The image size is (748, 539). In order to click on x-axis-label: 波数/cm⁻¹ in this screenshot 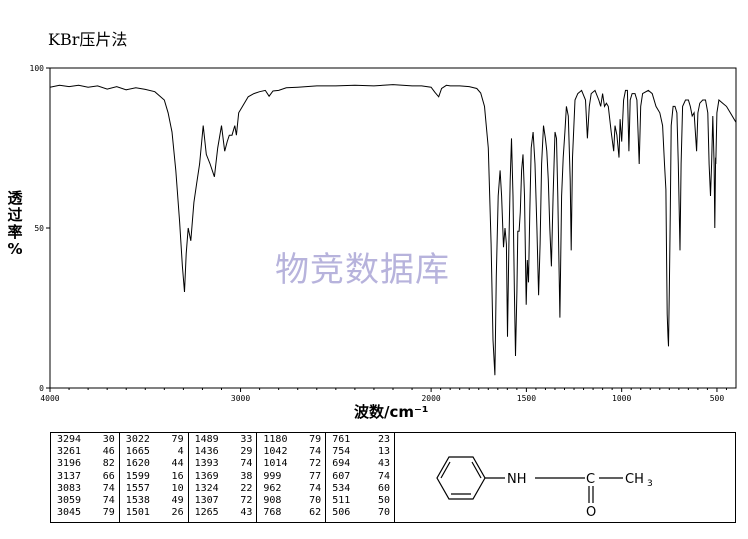, I will do `click(391, 412)`.